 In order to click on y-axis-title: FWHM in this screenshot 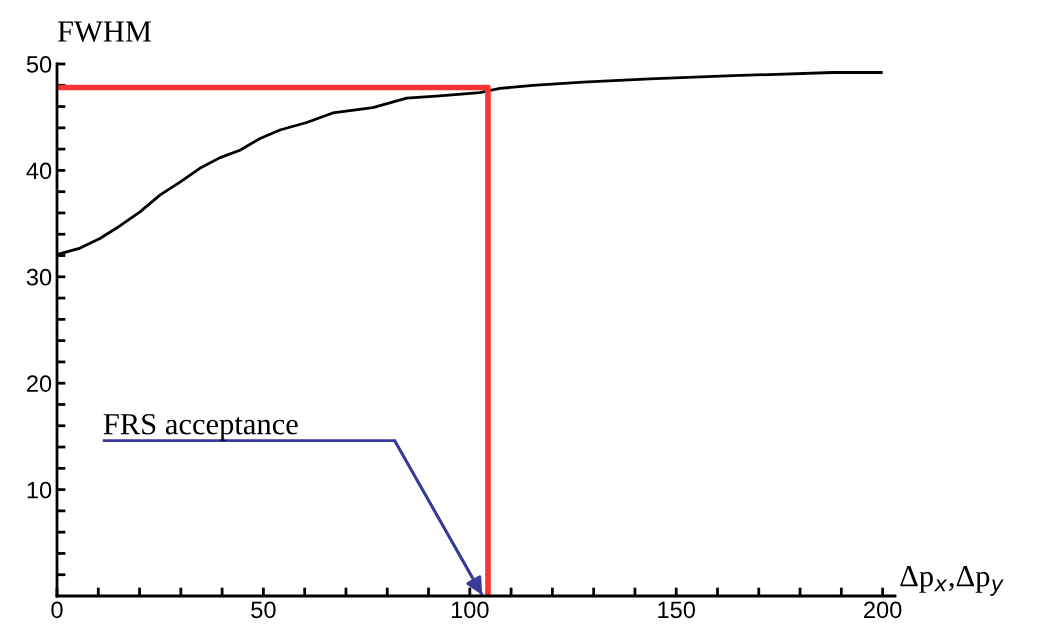, I will do `click(104, 31)`.